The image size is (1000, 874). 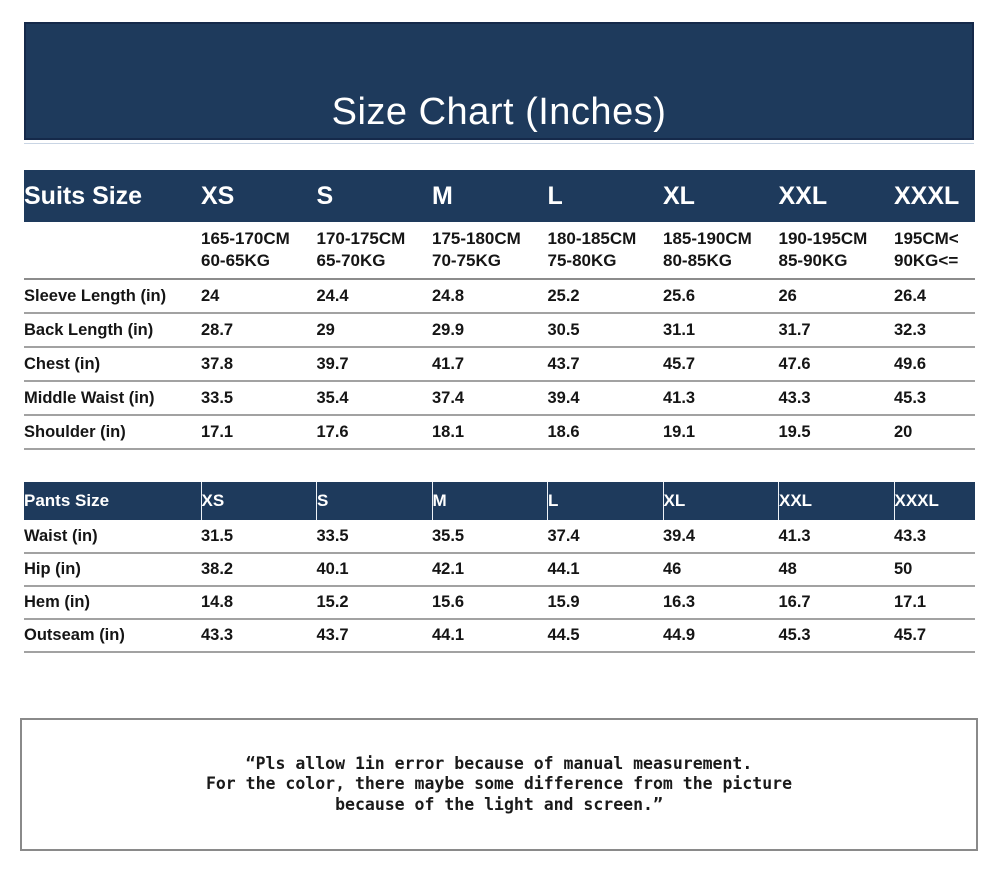 I want to click on row-label: Middle Waist (in), so click(x=112, y=398).